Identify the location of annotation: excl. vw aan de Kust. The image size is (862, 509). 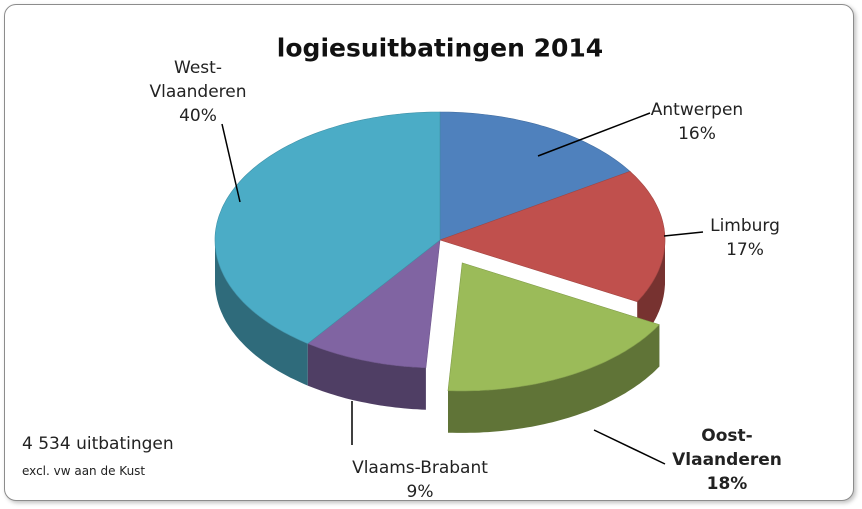
(84, 471).